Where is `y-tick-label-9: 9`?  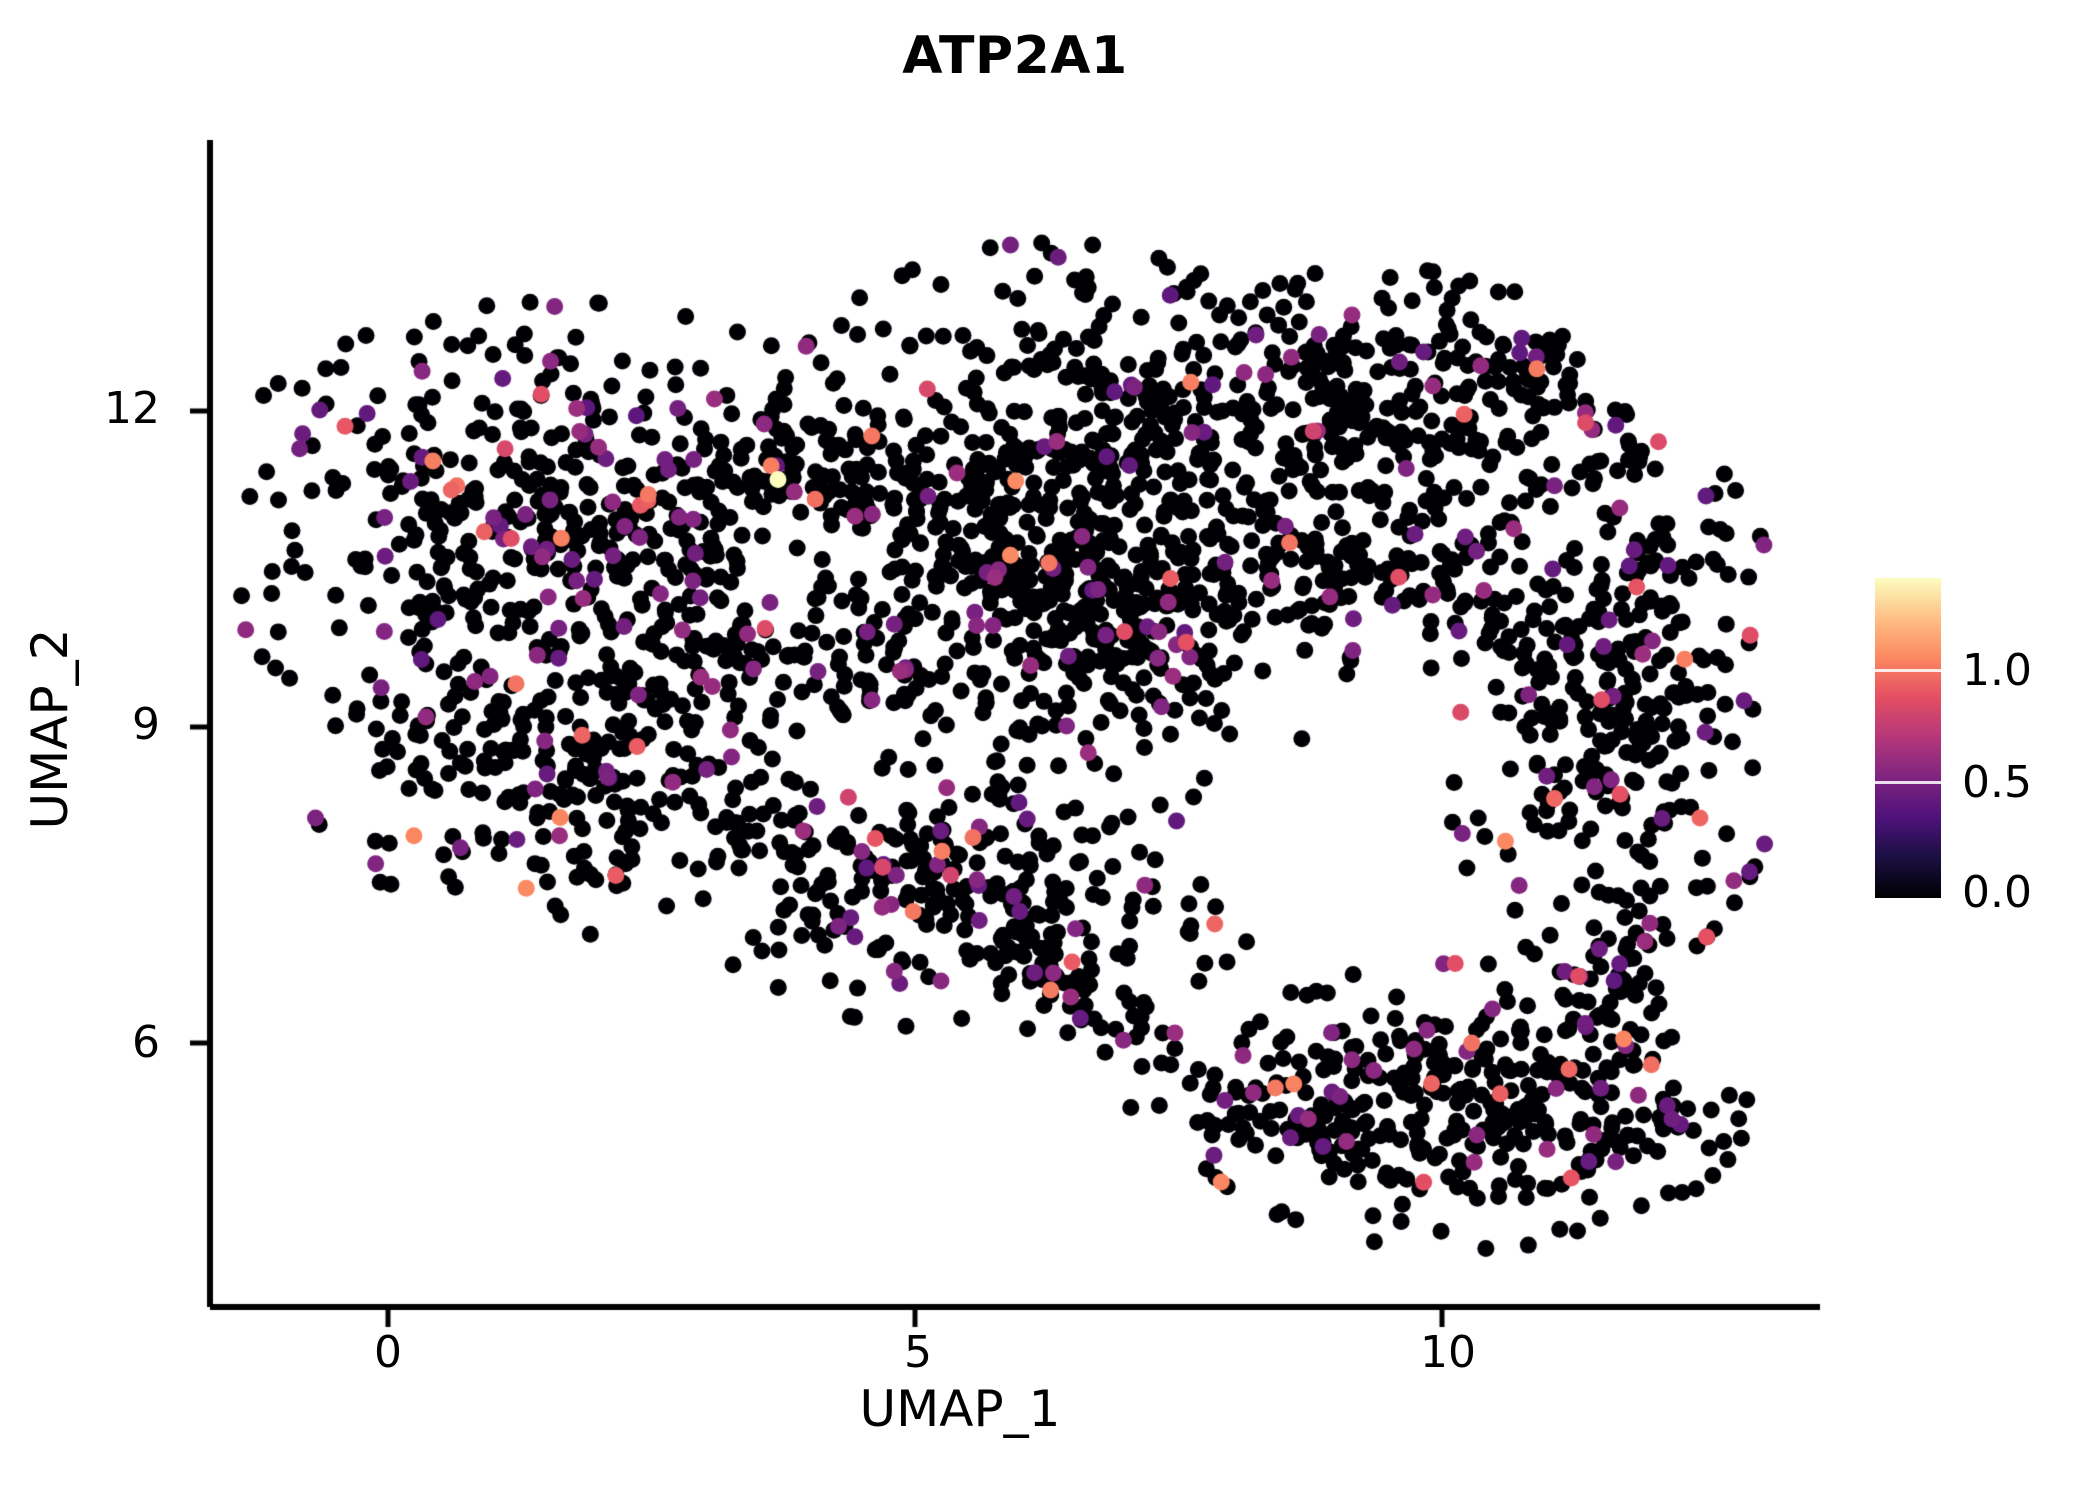
y-tick-label-9: 9 is located at coordinates (146, 724).